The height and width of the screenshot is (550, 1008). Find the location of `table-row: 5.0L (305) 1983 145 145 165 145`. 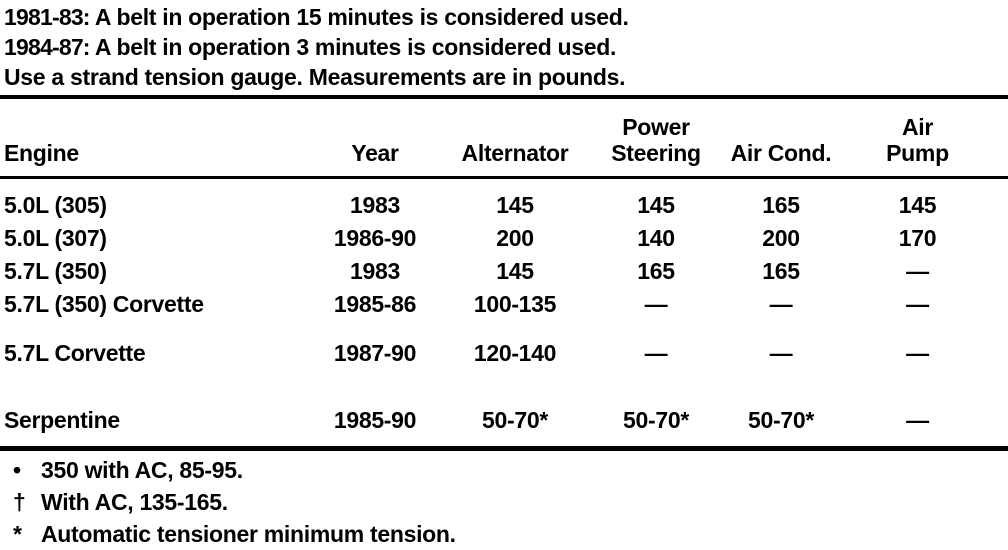

table-row: 5.0L (305) 1983 145 145 165 145 is located at coordinates (504, 205).